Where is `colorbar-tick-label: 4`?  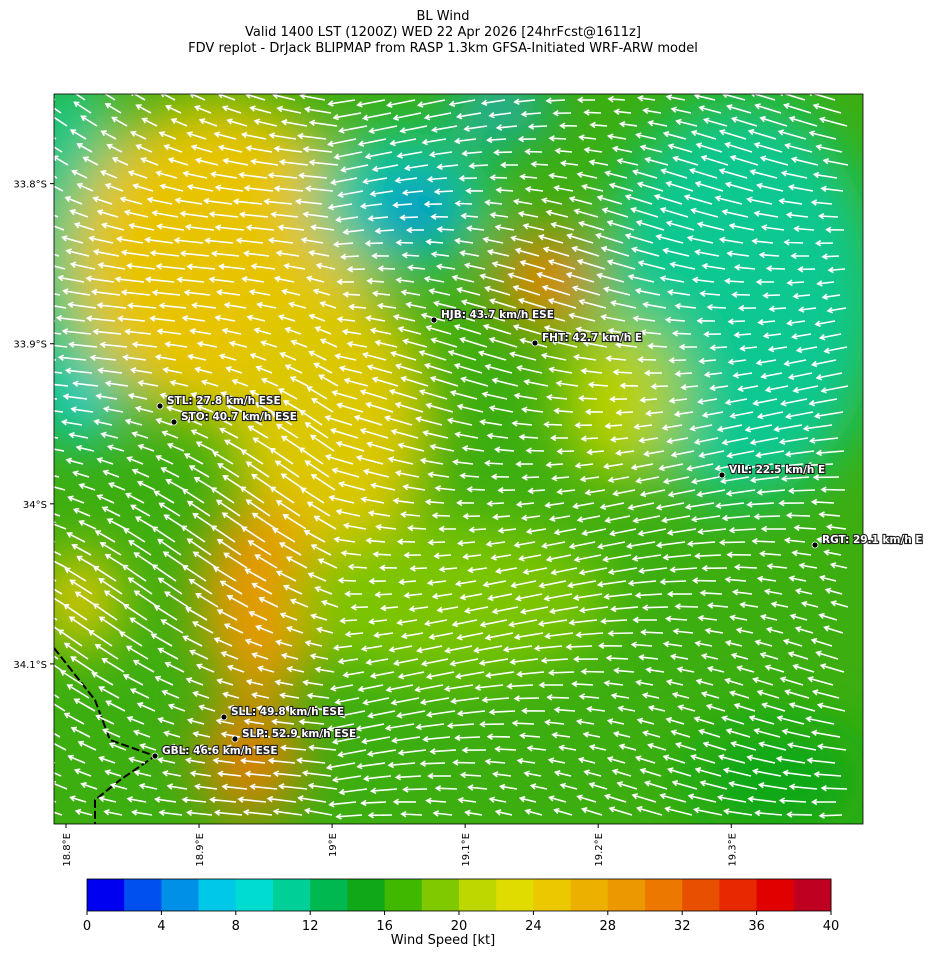
colorbar-tick-label: 4 is located at coordinates (161, 926).